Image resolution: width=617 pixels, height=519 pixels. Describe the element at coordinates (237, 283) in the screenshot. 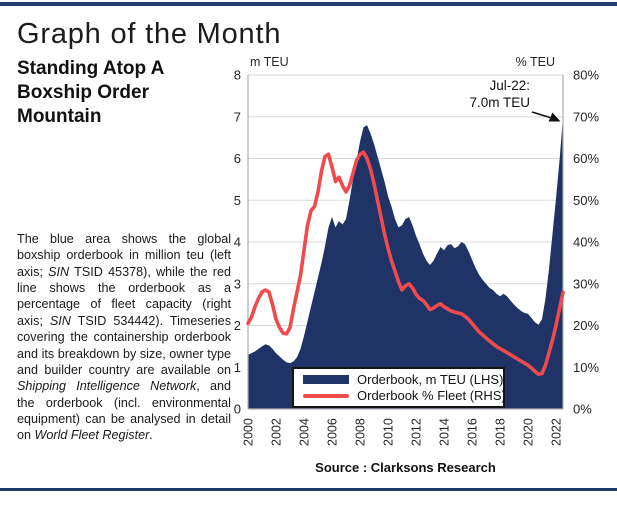

I see `y-axis-tick-label-left: 3` at that location.